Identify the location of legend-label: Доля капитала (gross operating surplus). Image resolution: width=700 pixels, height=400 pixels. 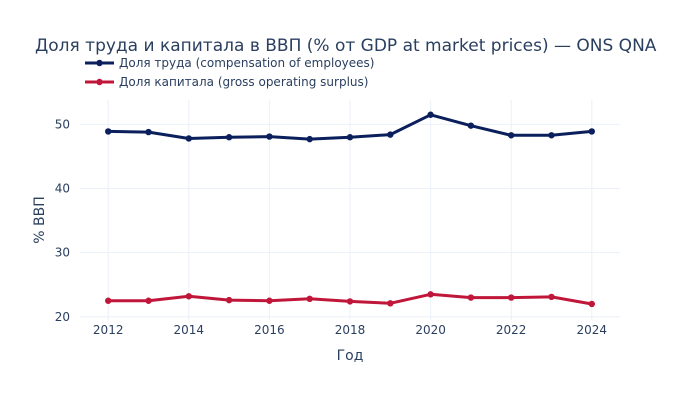
(243, 82).